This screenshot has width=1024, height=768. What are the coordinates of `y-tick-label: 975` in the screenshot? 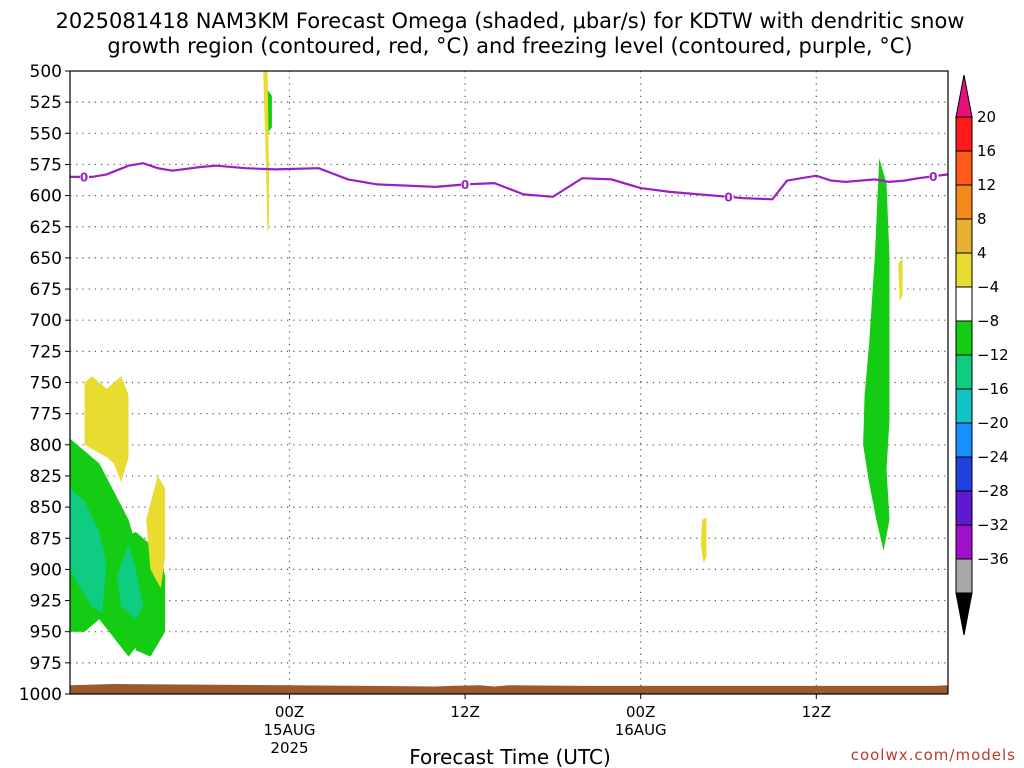 It's located at (46, 664).